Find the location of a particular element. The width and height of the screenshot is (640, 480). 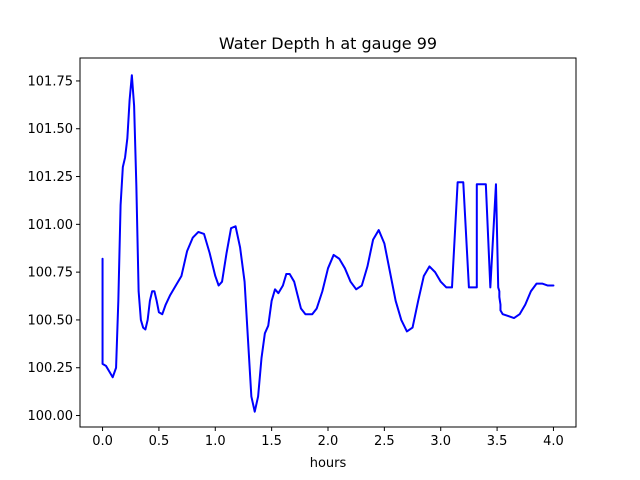

y-tick-label: 100.75 is located at coordinates (51, 273).